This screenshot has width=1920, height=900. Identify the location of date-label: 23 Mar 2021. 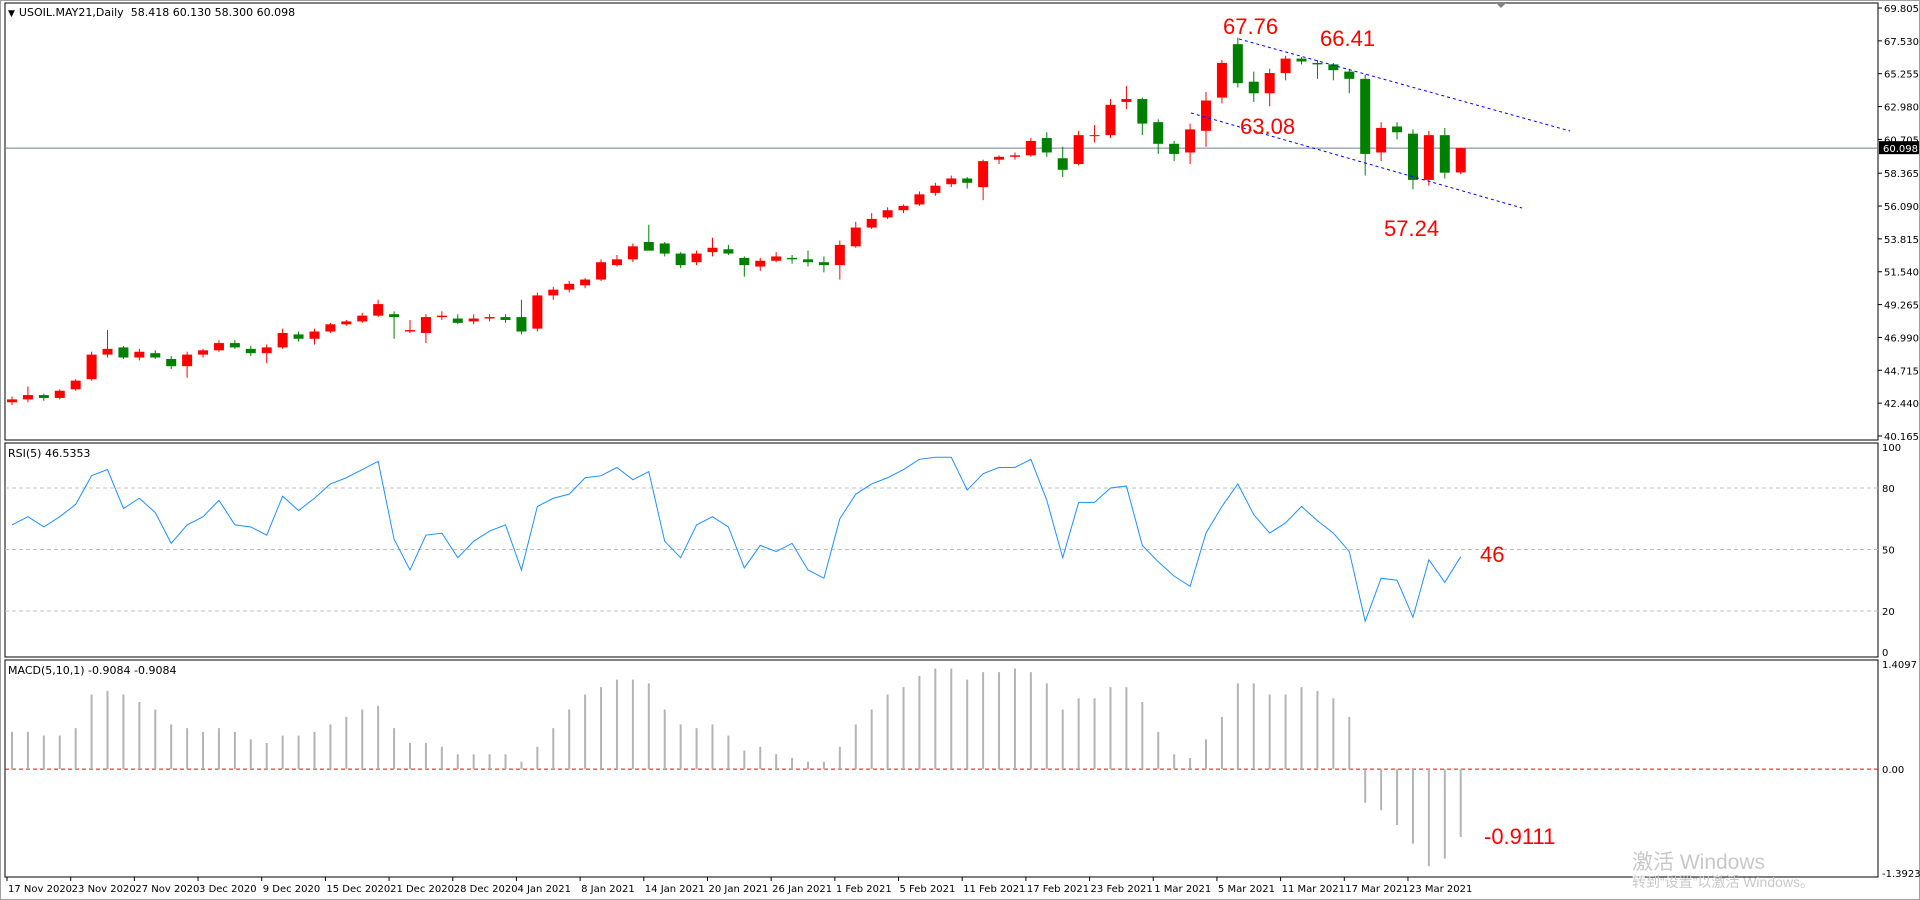
(1440, 889).